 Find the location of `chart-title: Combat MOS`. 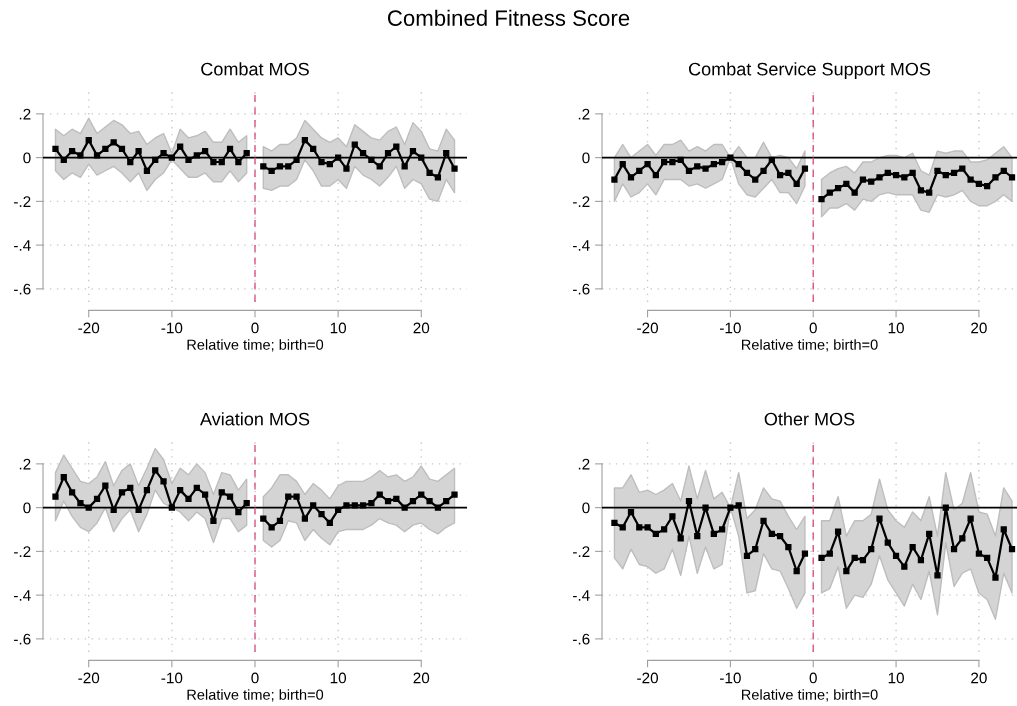

chart-title: Combat MOS is located at coordinates (255, 69).